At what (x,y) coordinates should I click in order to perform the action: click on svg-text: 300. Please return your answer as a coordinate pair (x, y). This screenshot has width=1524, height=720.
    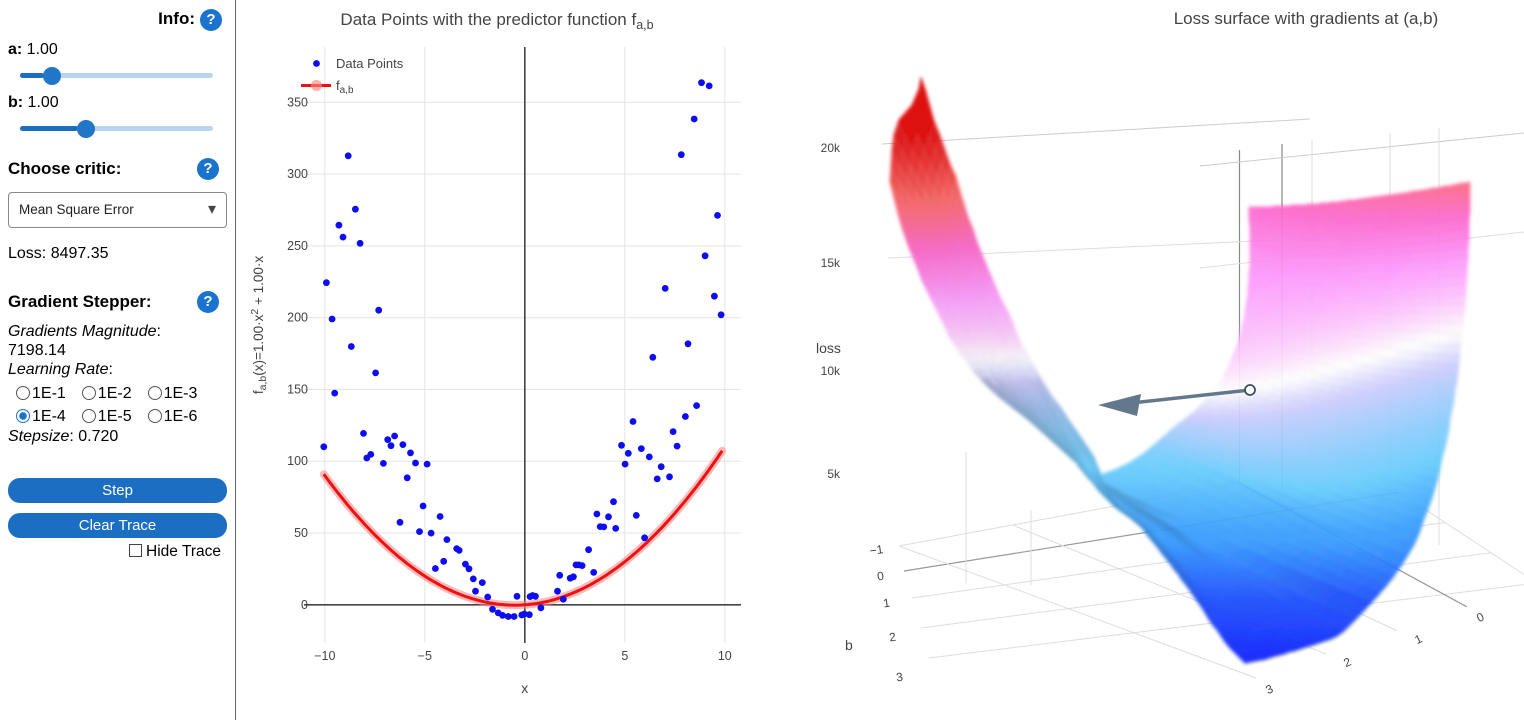
    Looking at the image, I should click on (297, 174).